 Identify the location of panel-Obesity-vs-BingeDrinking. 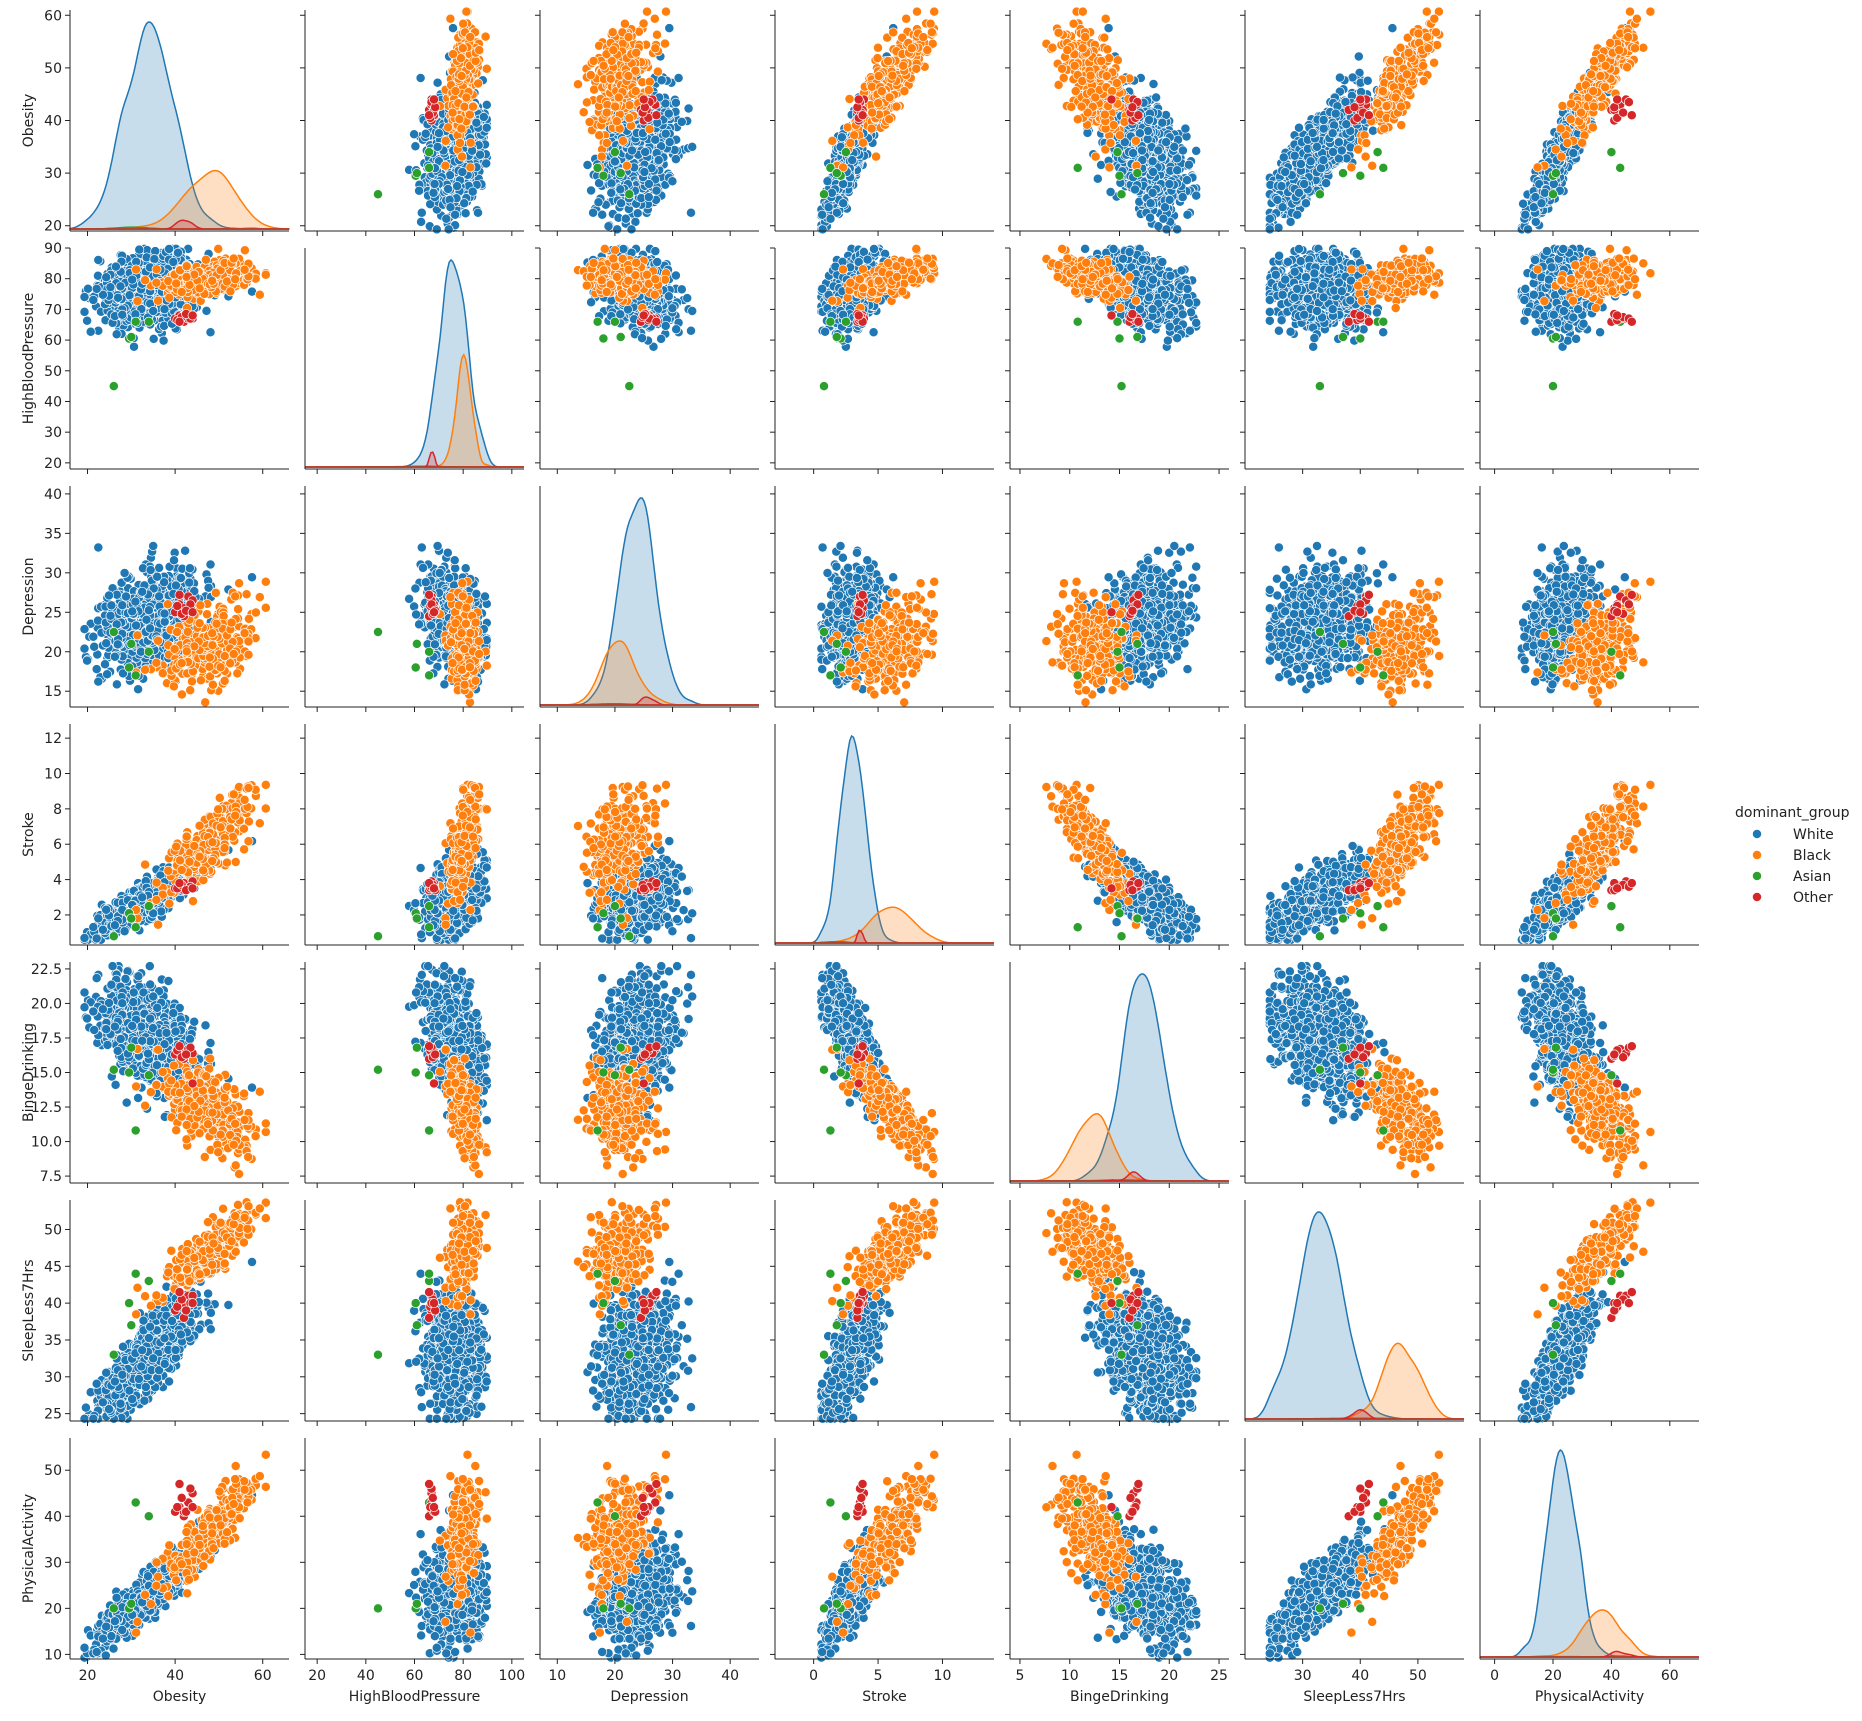
(1117, 121).